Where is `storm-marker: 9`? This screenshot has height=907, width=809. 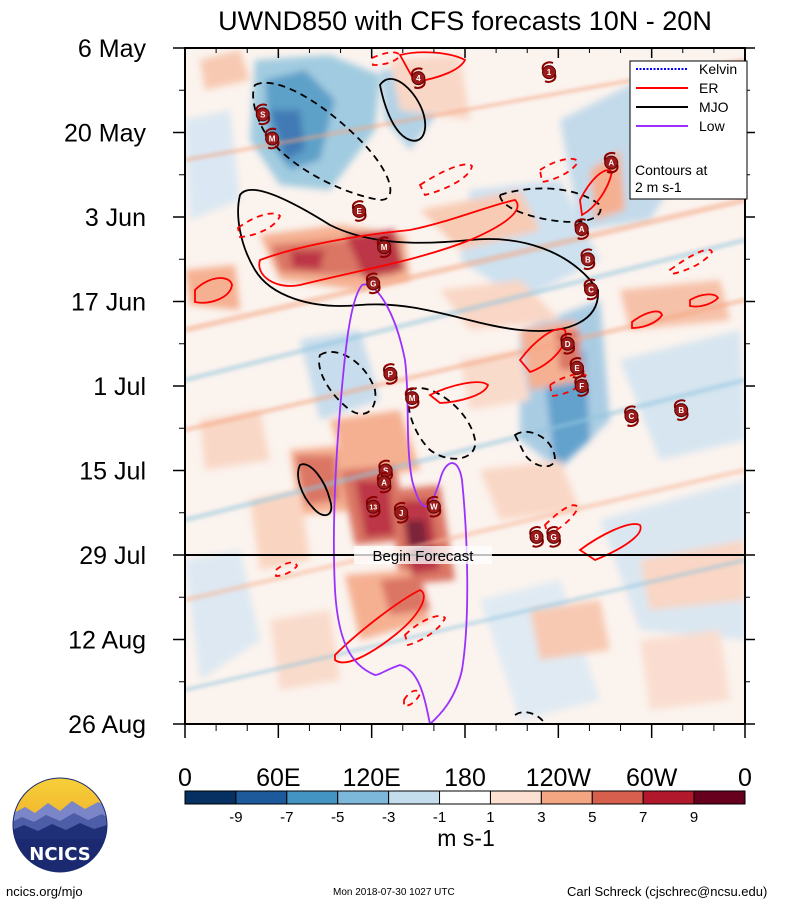 storm-marker: 9 is located at coordinates (536, 537).